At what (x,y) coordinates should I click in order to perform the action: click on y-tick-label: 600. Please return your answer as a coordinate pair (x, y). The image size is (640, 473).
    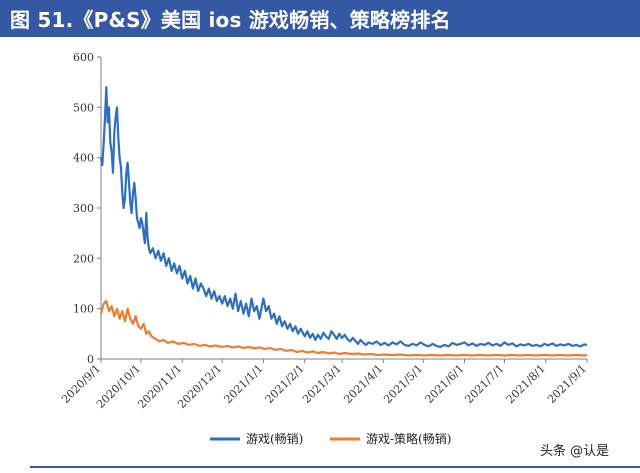
    Looking at the image, I should click on (83, 57).